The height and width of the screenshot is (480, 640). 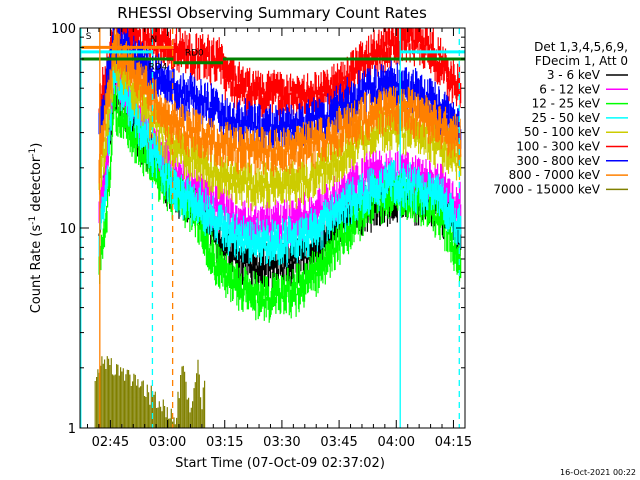 I want to click on series-9-line, so click(x=150, y=392).